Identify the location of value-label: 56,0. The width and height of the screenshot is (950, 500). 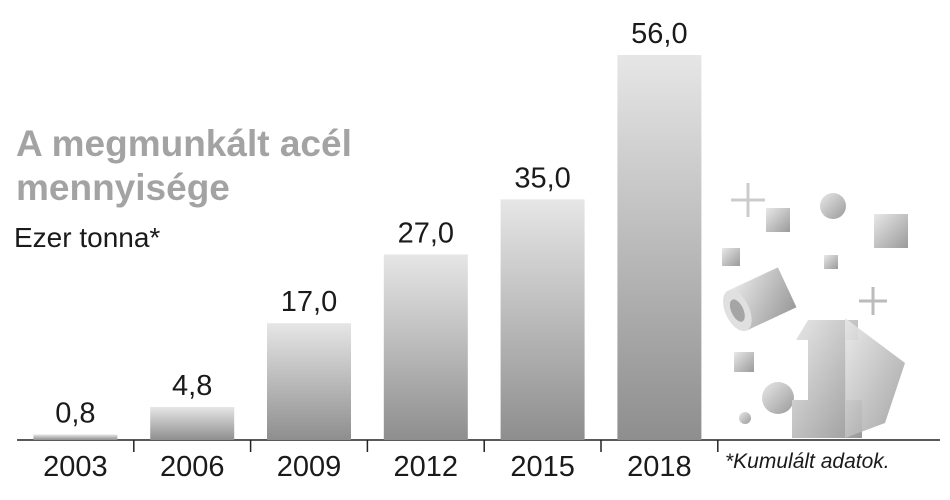
(659, 34).